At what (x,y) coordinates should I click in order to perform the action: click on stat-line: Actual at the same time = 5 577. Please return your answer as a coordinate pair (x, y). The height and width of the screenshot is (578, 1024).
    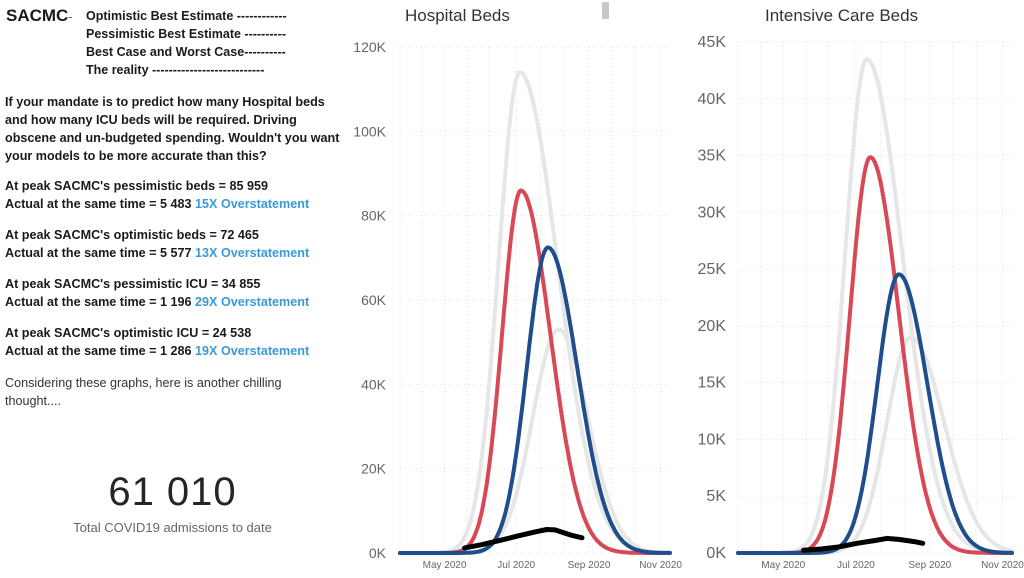
    Looking at the image, I should click on (100, 253).